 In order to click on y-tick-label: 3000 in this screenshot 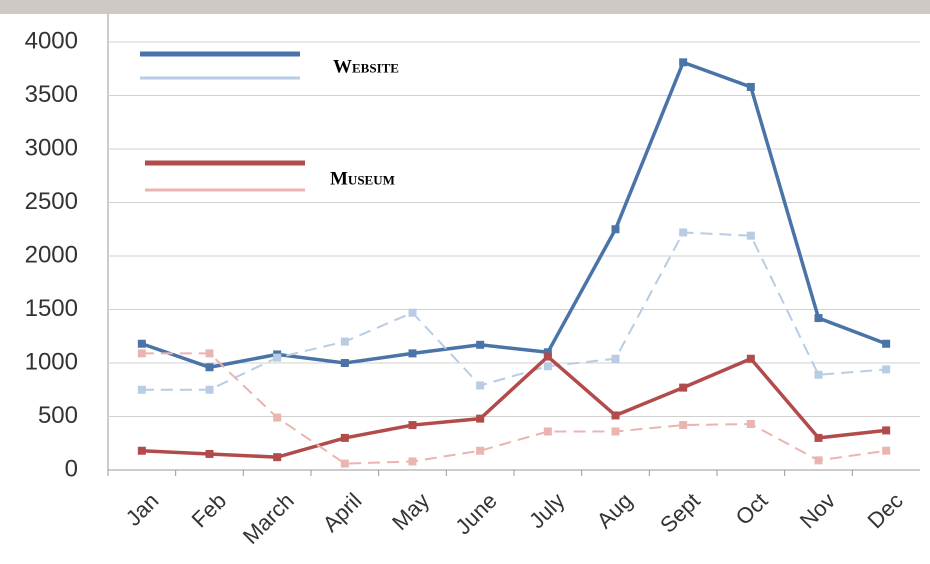, I will do `click(51, 147)`.